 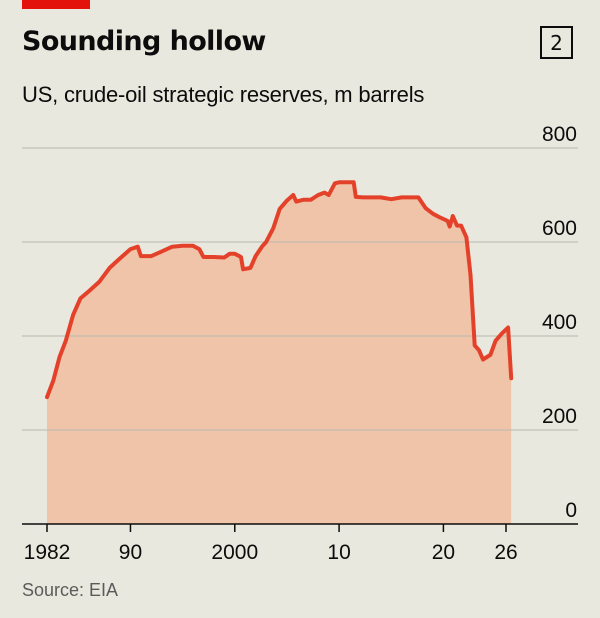 What do you see at coordinates (144, 41) in the screenshot?
I see `chart-title: Sounding hollow` at bounding box center [144, 41].